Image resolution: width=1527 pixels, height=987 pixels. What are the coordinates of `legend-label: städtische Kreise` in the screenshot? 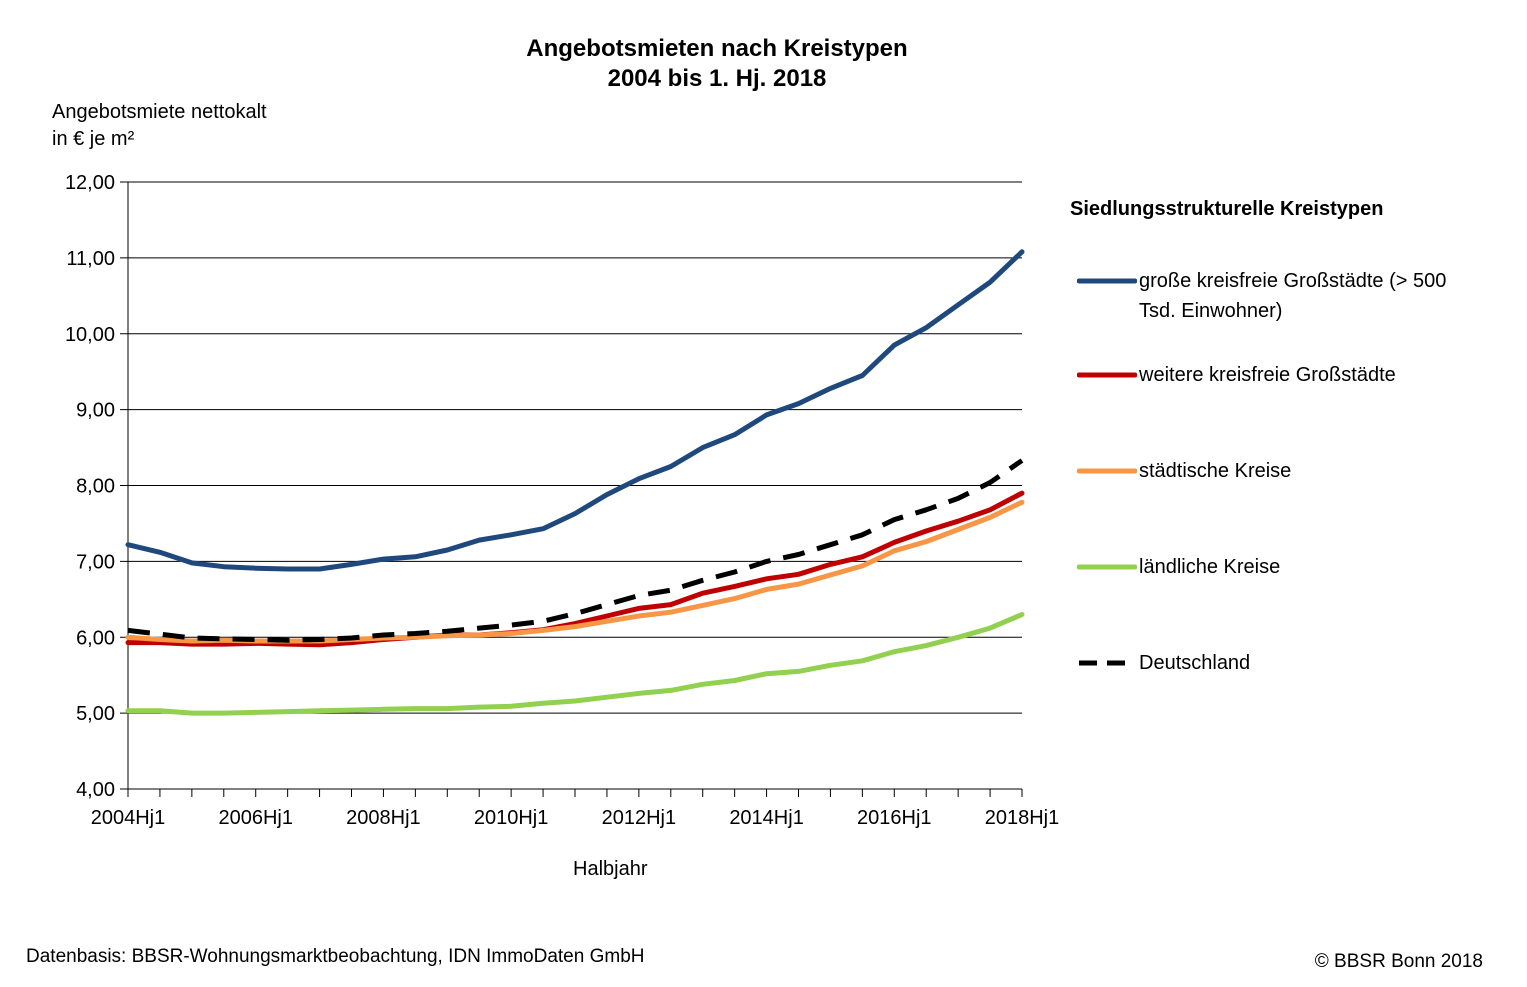 It's located at (1215, 471).